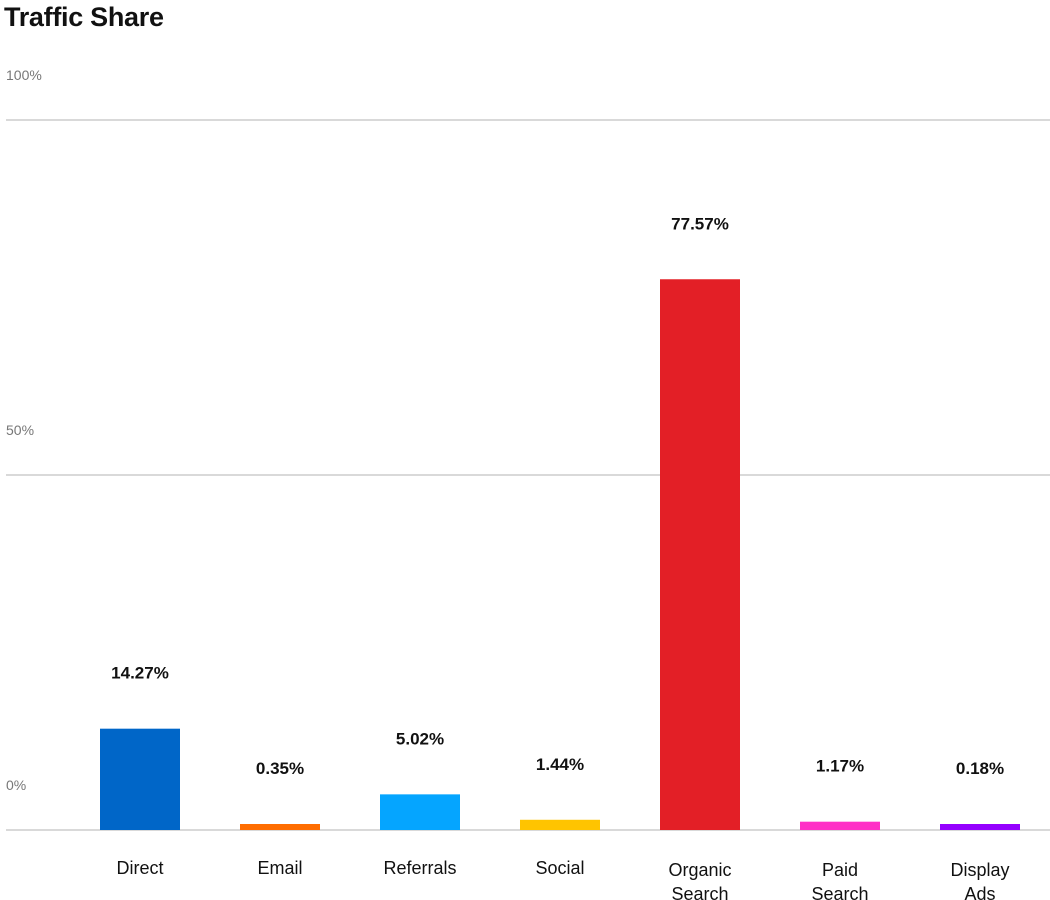 The height and width of the screenshot is (900, 1050). I want to click on category-label-line: Social, so click(559, 868).